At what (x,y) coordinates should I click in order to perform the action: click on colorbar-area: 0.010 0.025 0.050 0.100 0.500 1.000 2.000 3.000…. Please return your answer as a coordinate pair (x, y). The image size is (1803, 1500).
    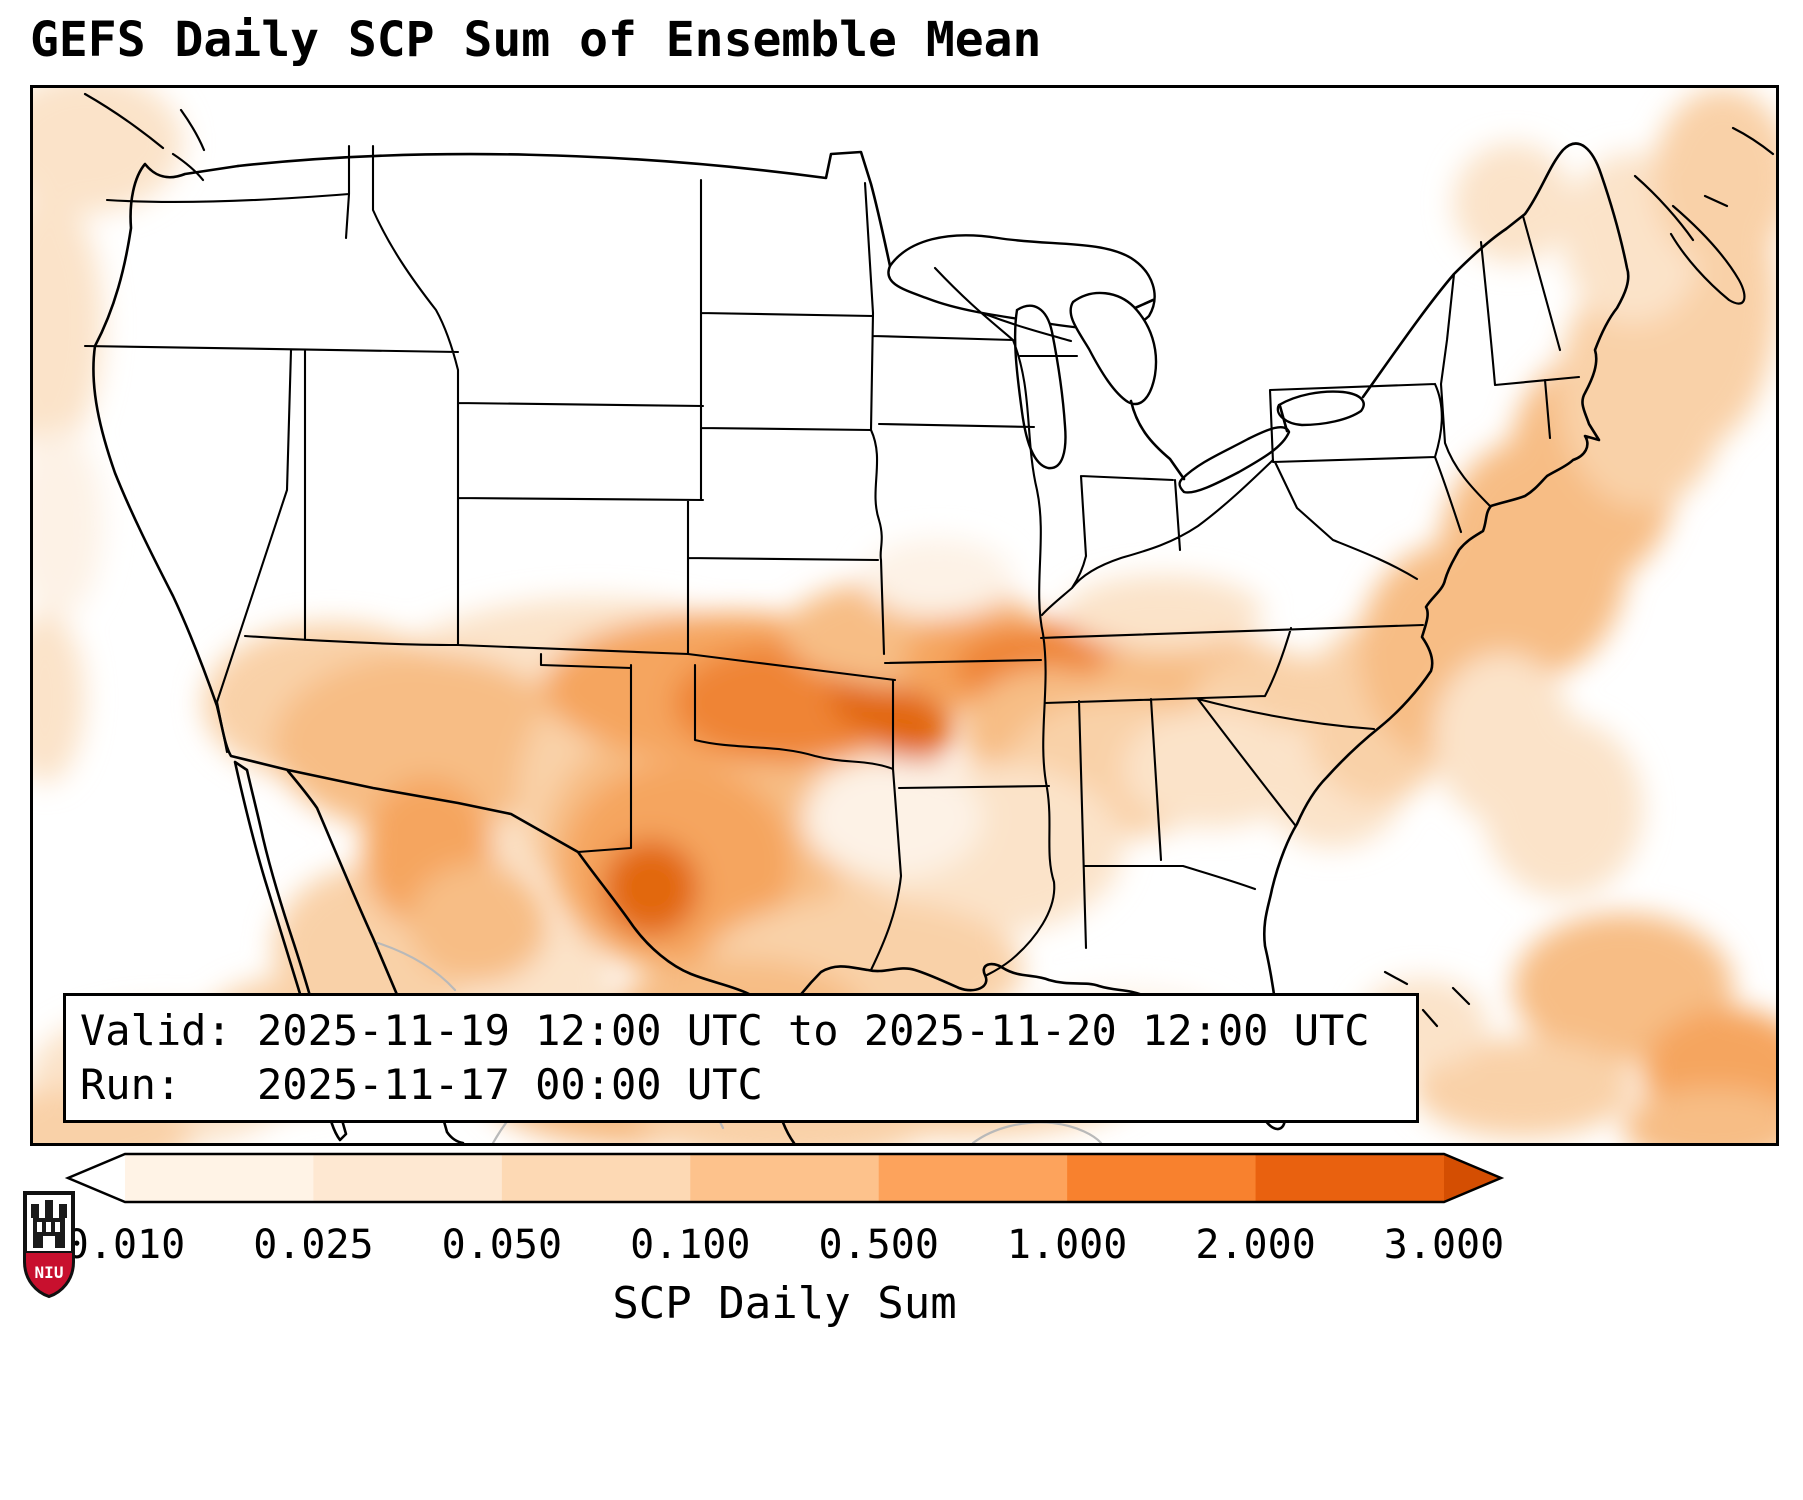
    Looking at the image, I should click on (901, 1241).